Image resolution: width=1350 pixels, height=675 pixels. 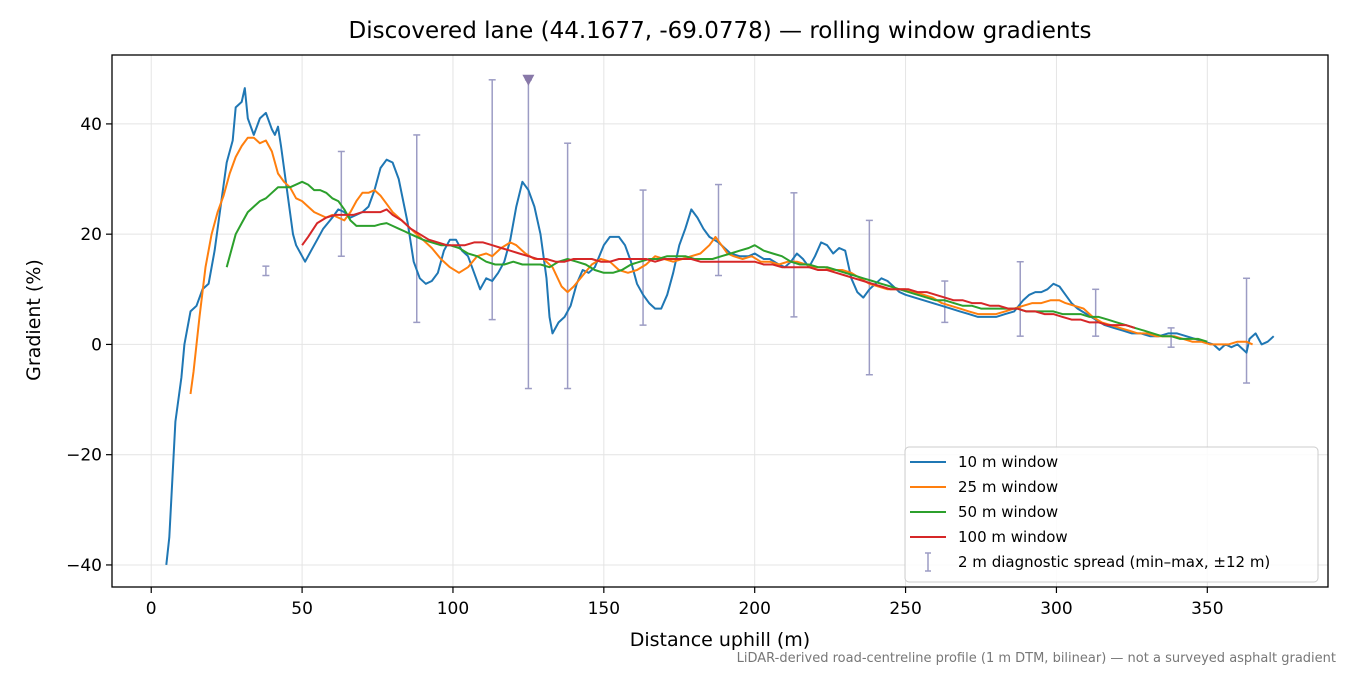 I want to click on legend-entry: 25 m window, so click(x=984, y=487).